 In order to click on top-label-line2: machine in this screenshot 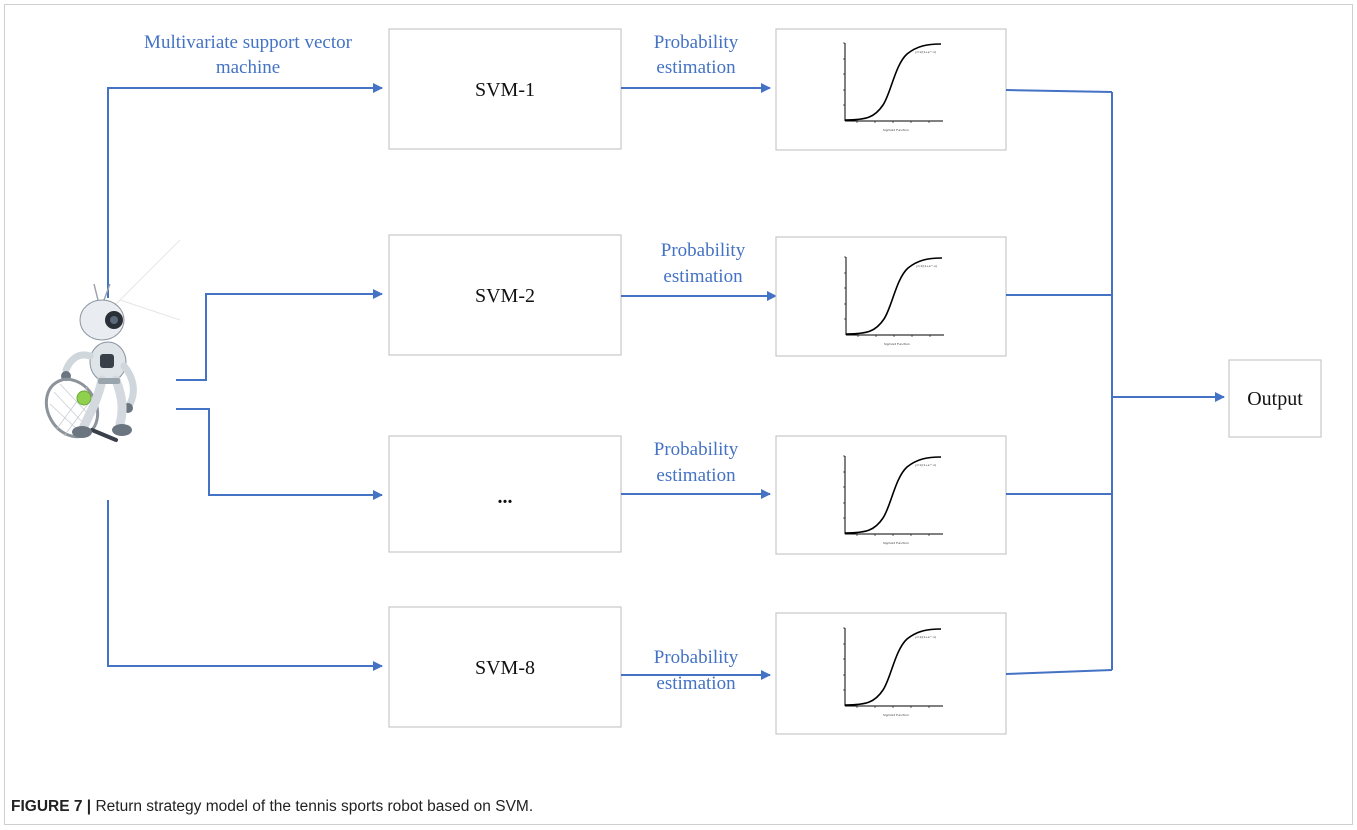, I will do `click(248, 67)`.